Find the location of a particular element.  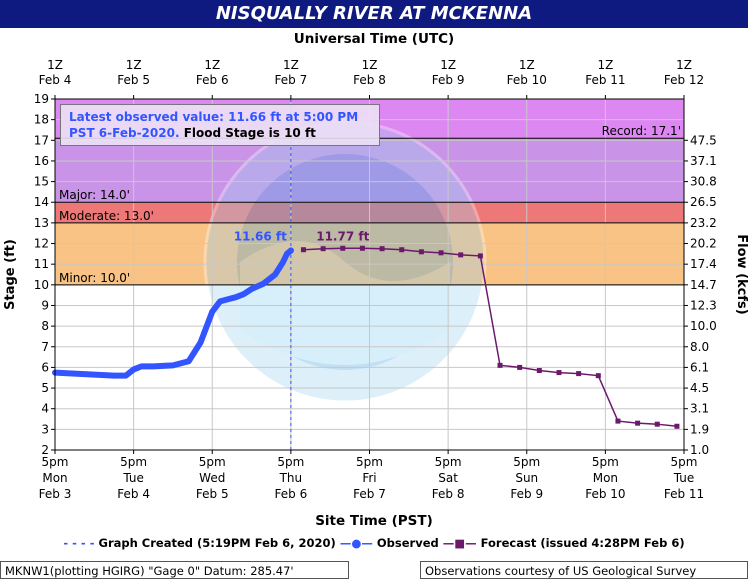

forecast-label: 11.77 ft is located at coordinates (342, 236).